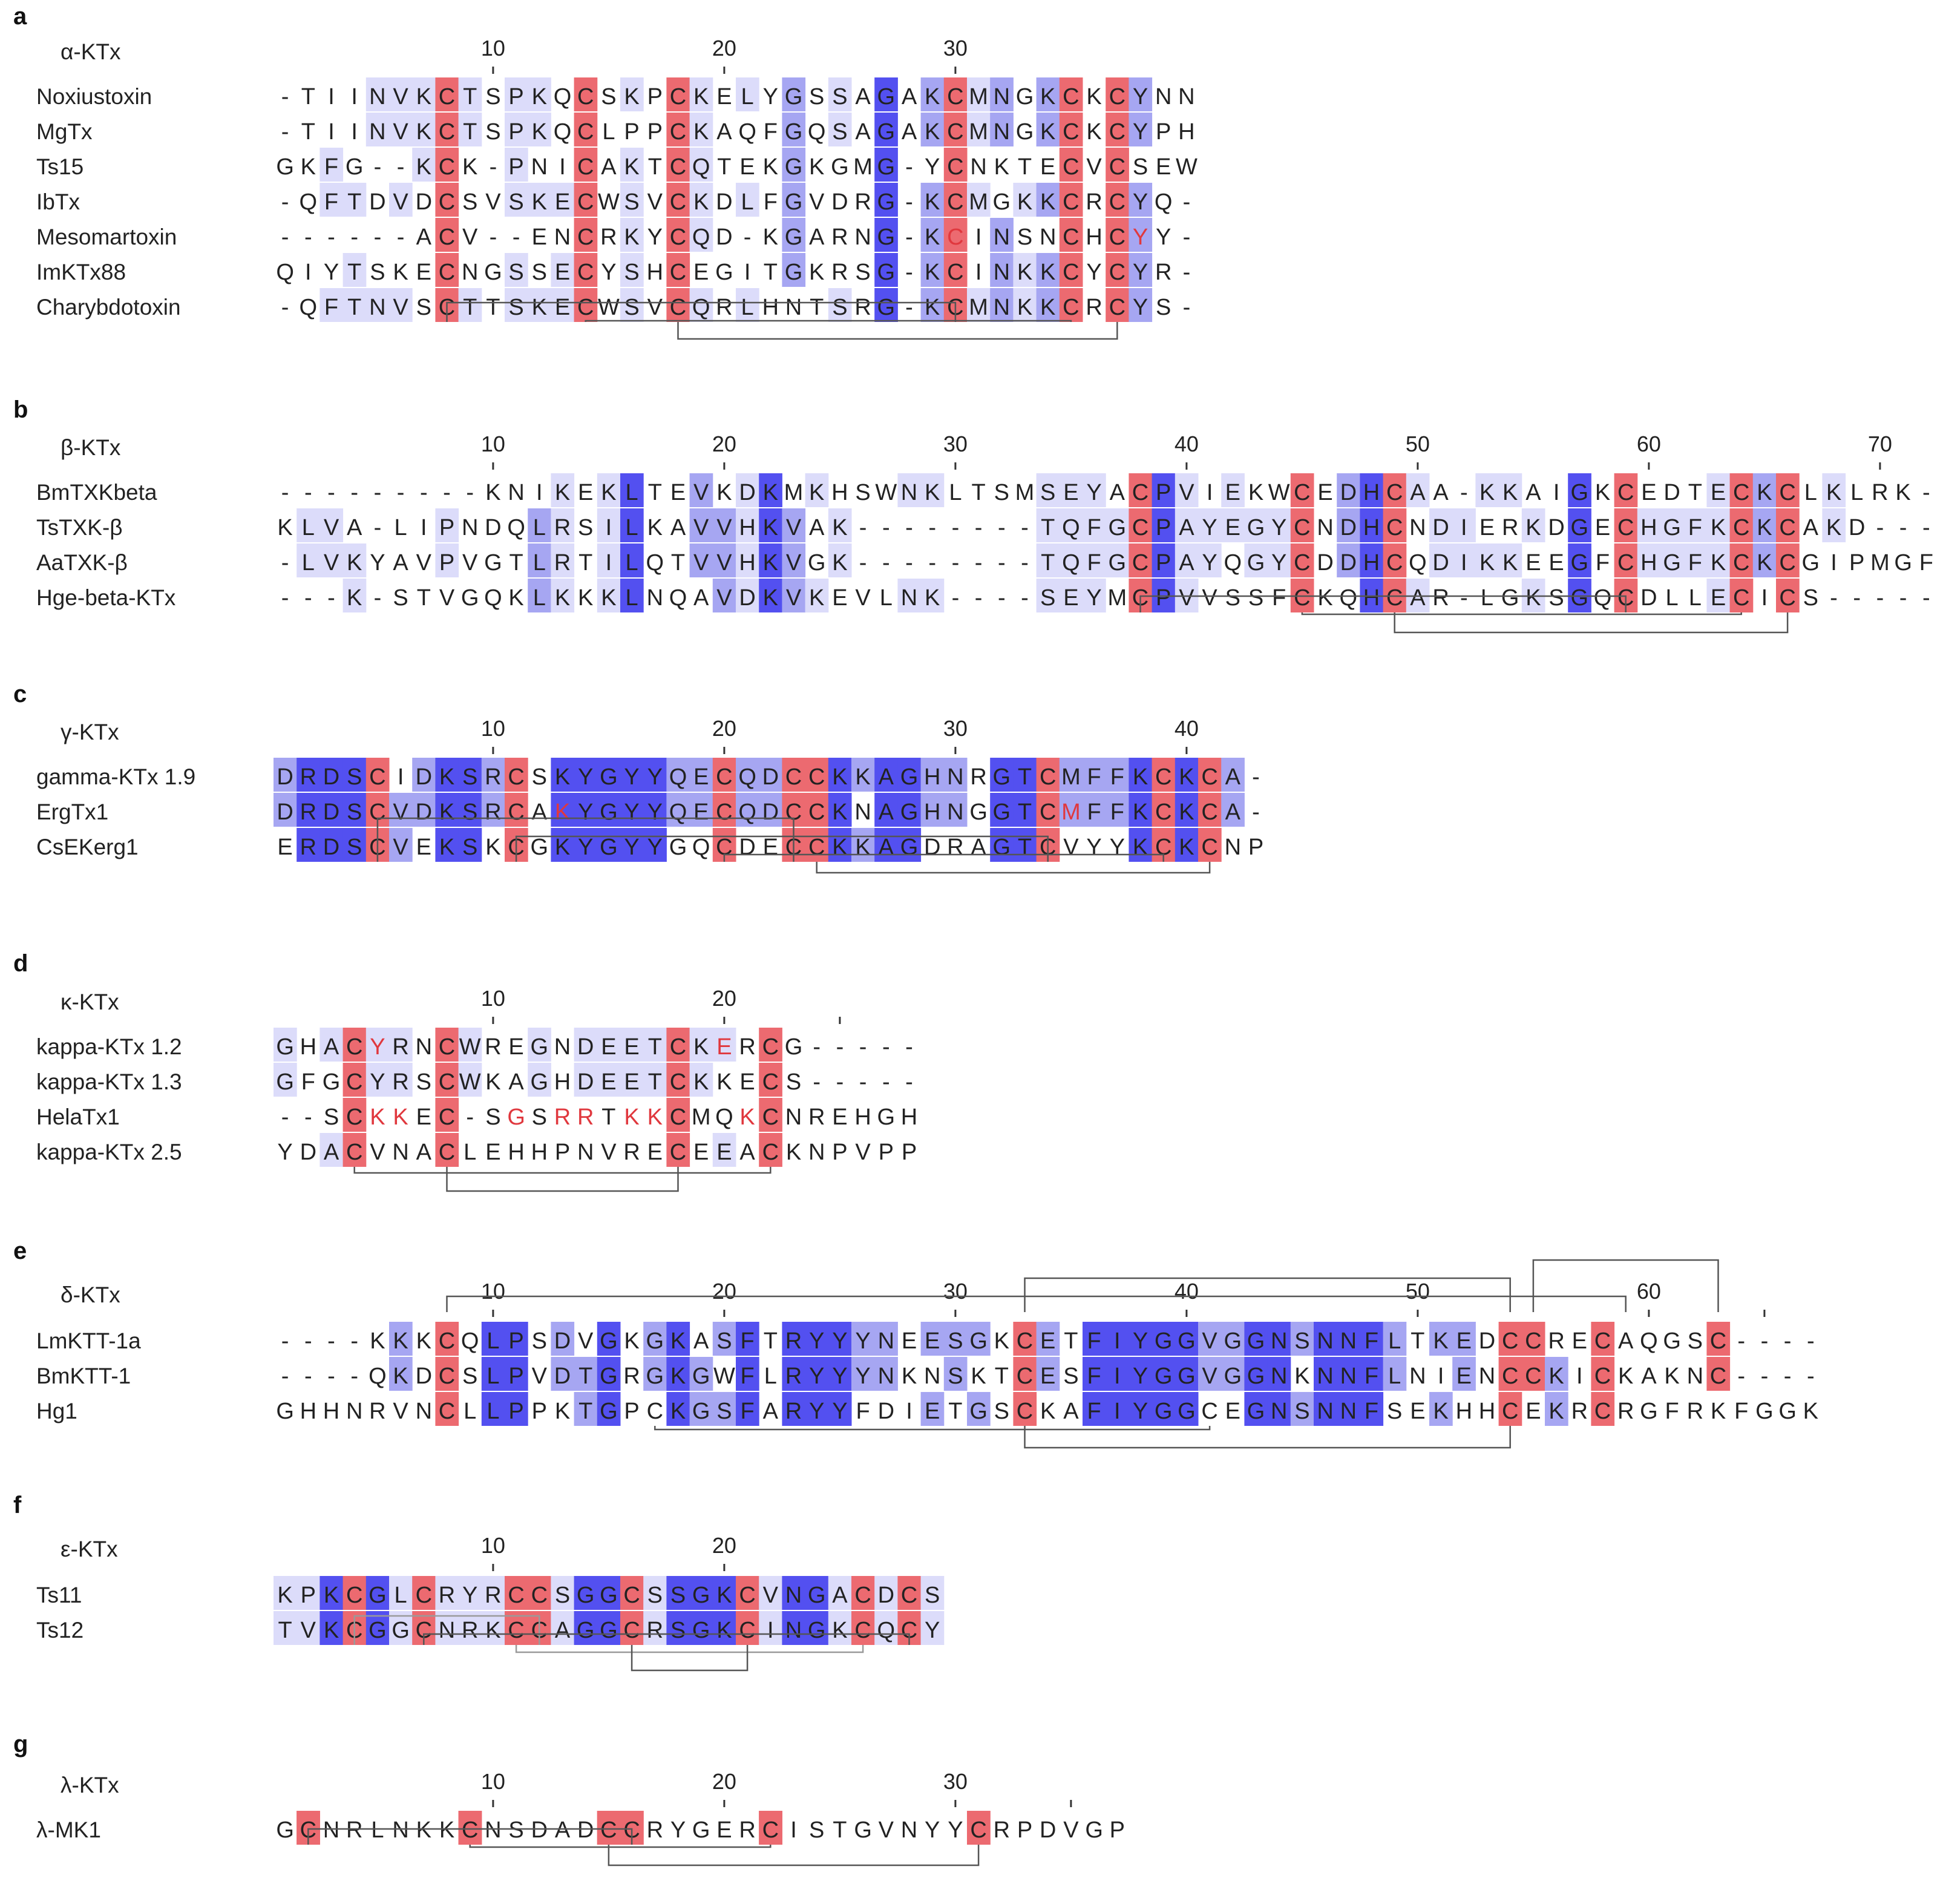  Describe the element at coordinates (1024, 1830) in the screenshot. I see `residue: P` at that location.